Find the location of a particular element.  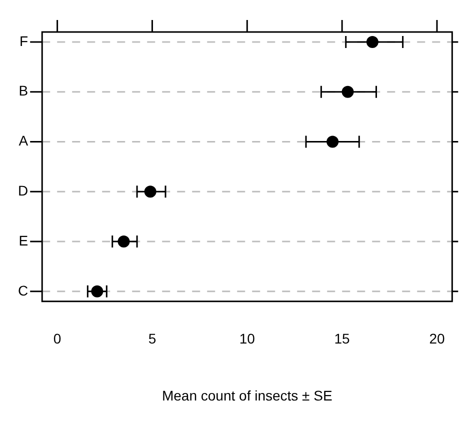

y-tick-label: F is located at coordinates (24, 40).